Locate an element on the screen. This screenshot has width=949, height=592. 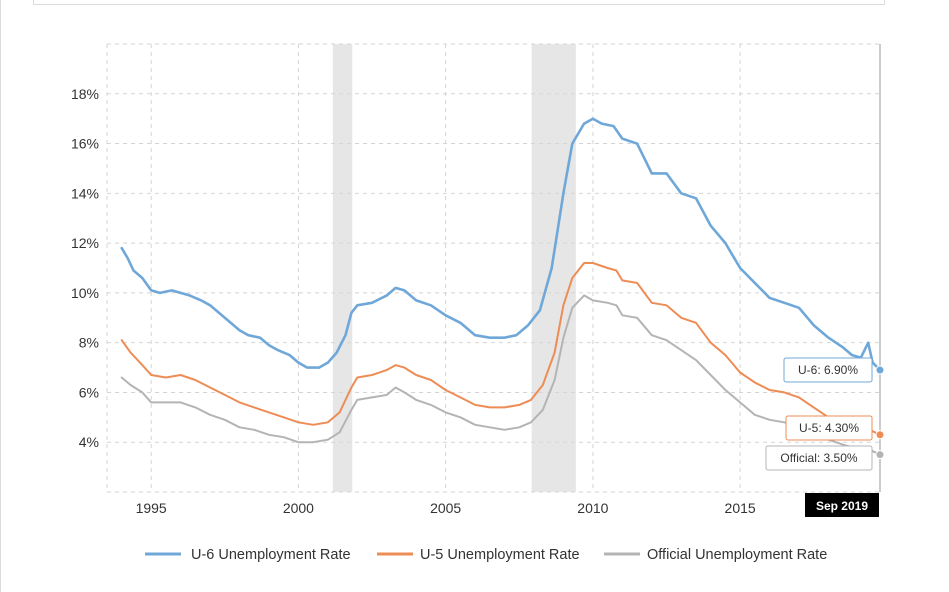
date-badge-box is located at coordinates (842, 505).